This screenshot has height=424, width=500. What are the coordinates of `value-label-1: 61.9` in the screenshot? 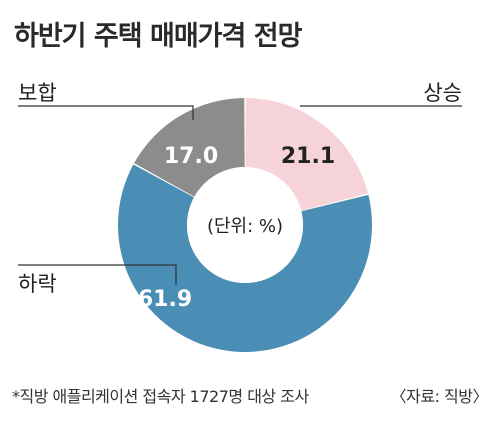 It's located at (165, 299).